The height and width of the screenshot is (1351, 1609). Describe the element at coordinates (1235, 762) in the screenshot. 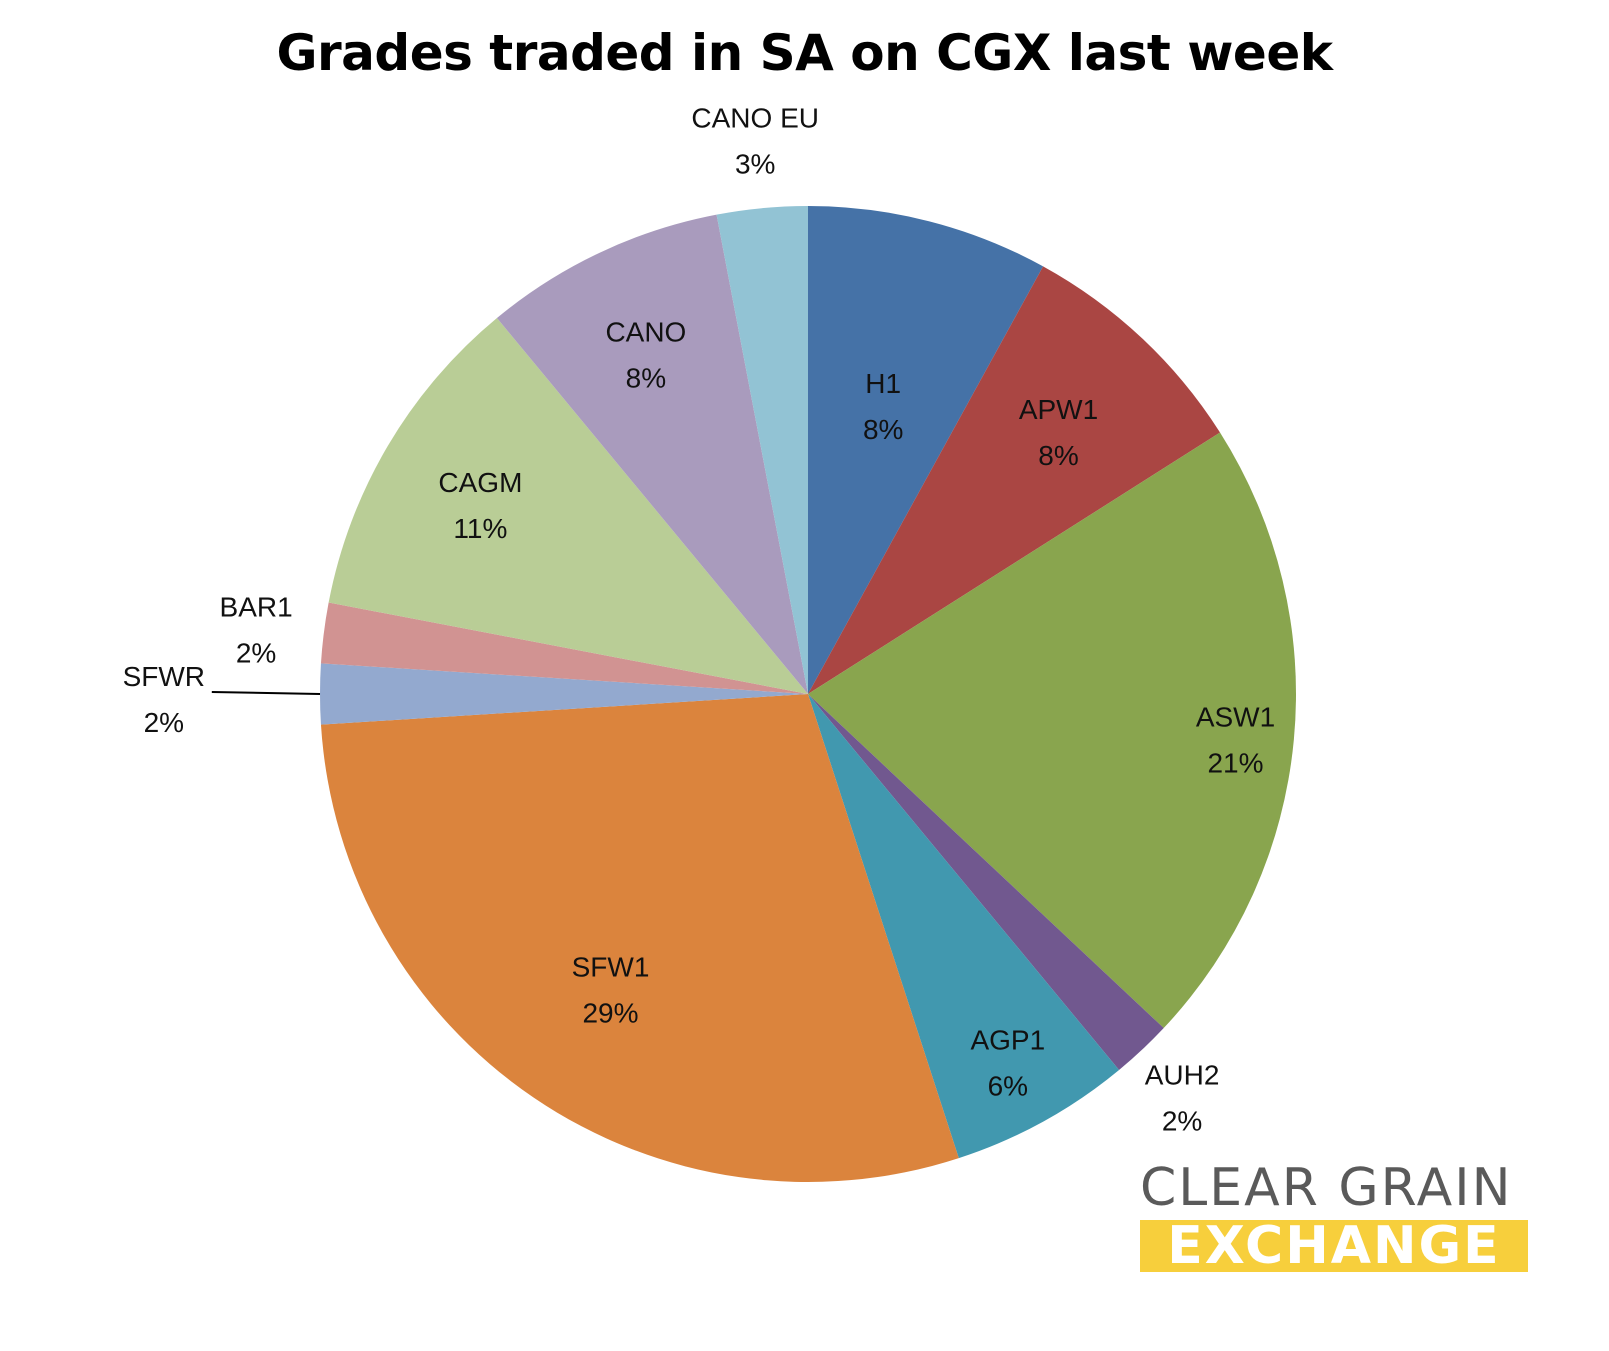

I see `slice-value-asw1: 21%` at that location.